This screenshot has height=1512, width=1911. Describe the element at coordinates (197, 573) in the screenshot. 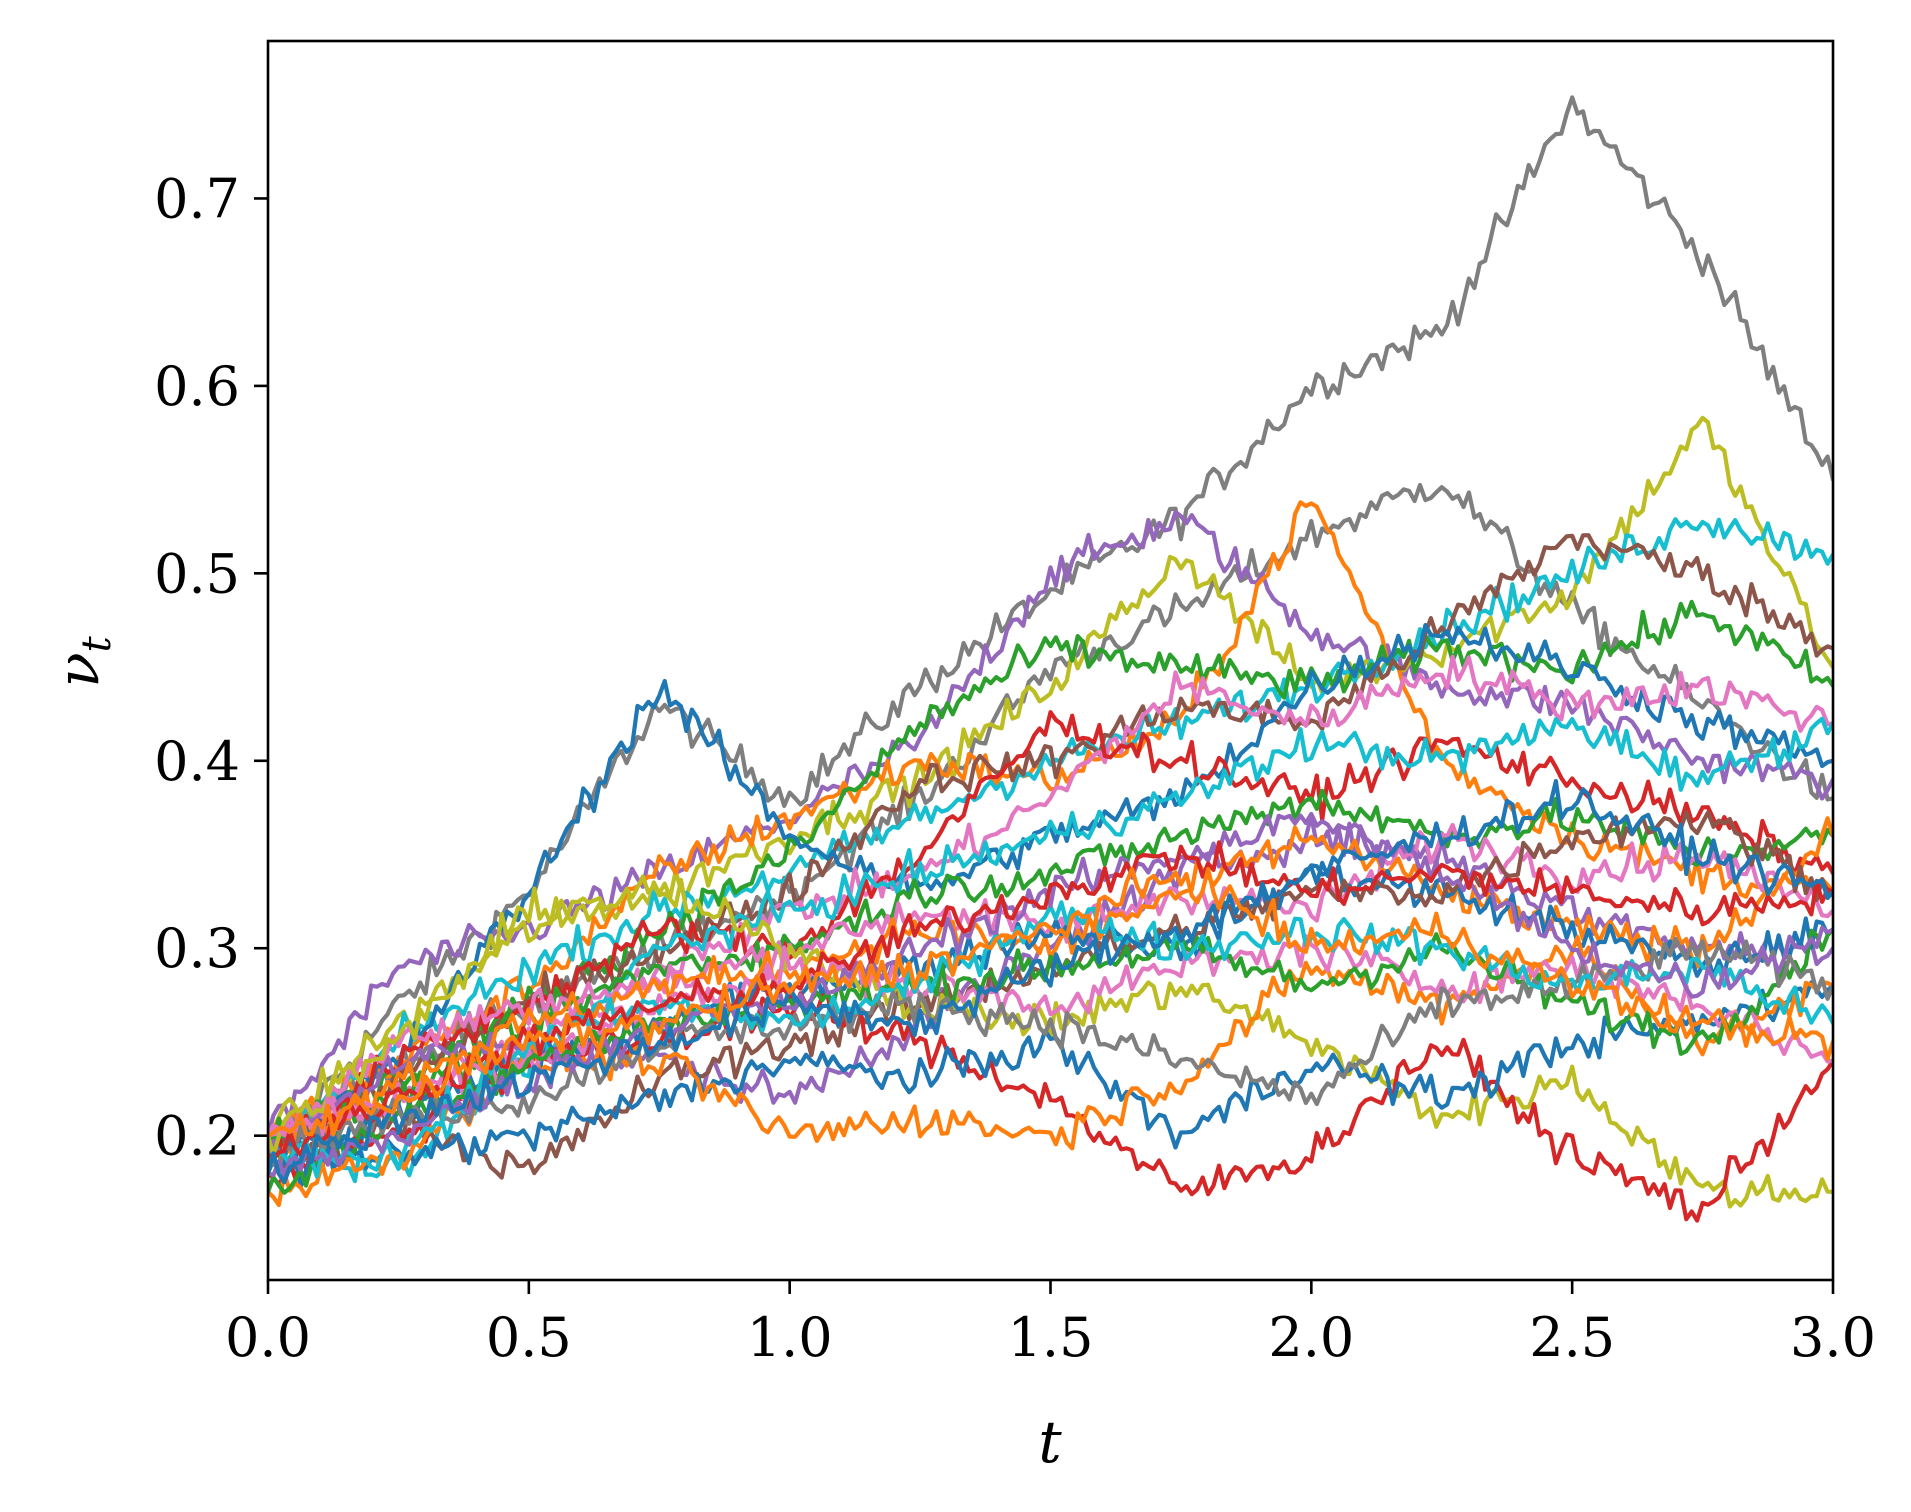

I see `y-tick-label: 0.5` at that location.